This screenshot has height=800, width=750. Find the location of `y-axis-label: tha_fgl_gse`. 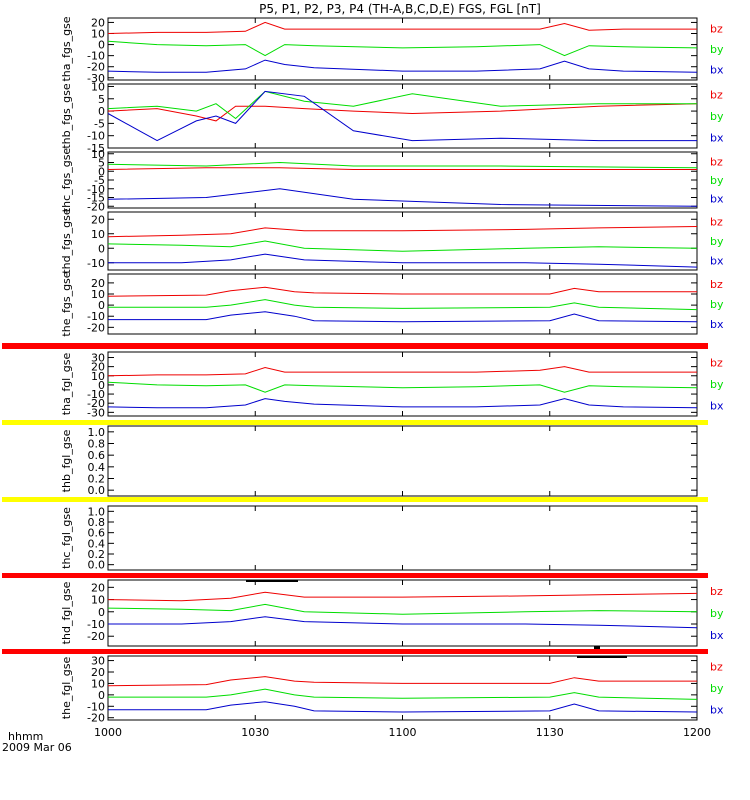

y-axis-label: tha_fgl_gse is located at coordinates (66, 384).